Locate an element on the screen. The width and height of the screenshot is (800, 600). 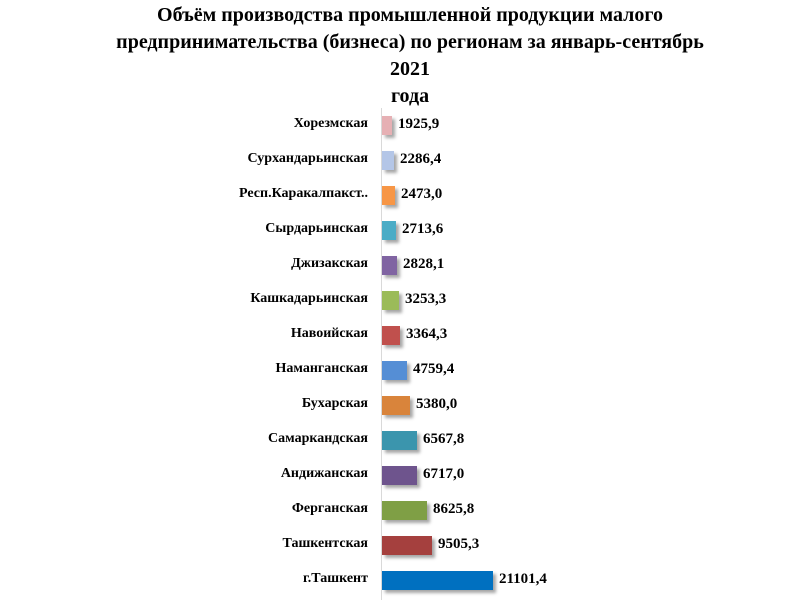
bar-row: Ташкентская 9505,3 is located at coordinates (400, 545).